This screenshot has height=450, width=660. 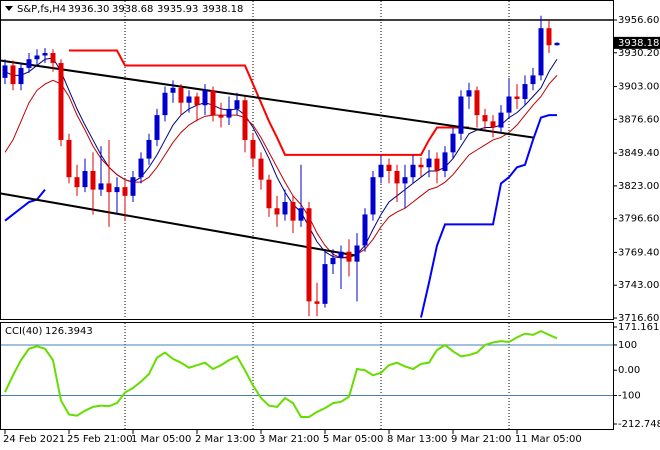 What do you see at coordinates (638, 87) in the screenshot?
I see `y-tick-label: 3903.00` at bounding box center [638, 87].